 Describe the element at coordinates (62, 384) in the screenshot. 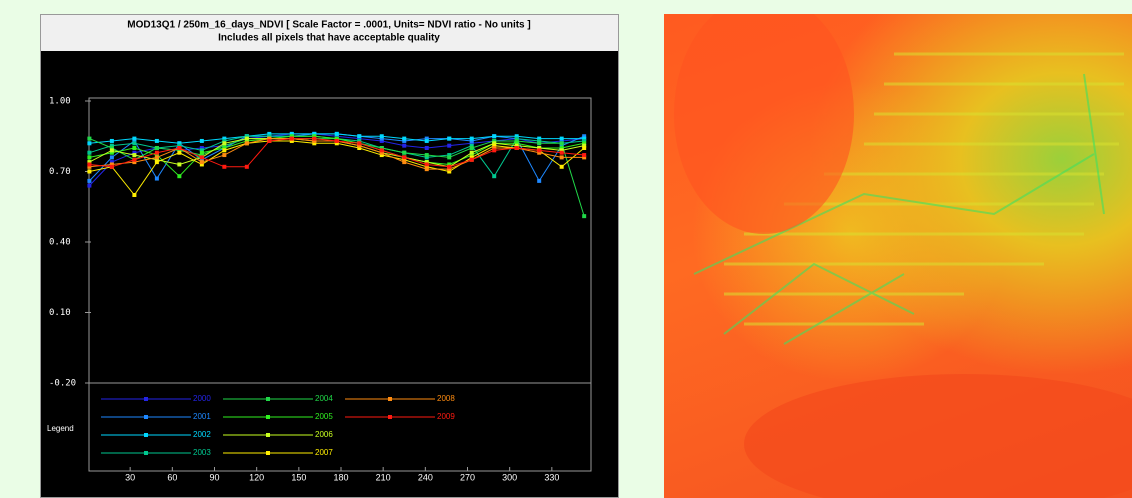

I see `y-tick-label: -0.20` at that location.